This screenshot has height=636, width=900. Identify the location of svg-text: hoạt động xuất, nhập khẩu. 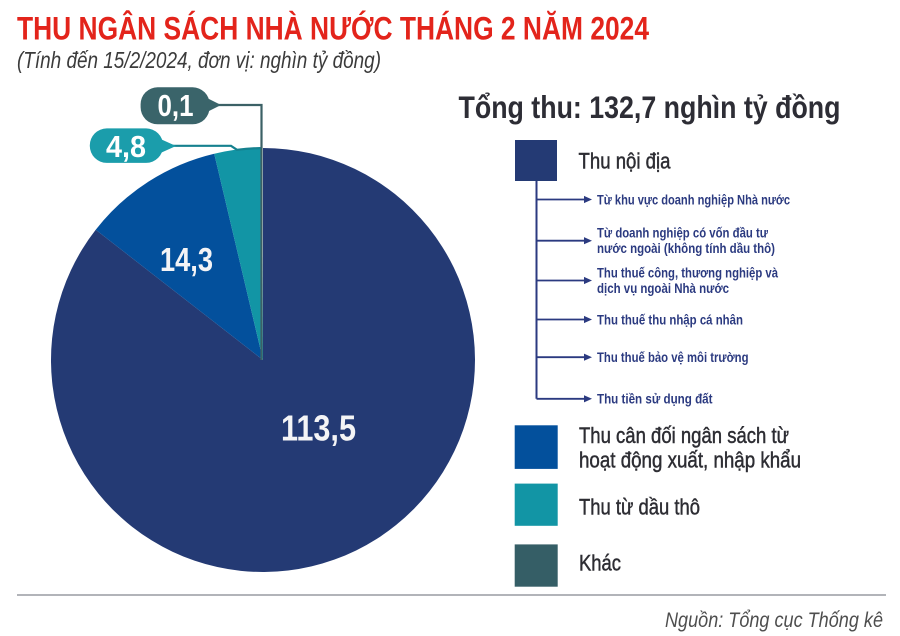
(690, 460).